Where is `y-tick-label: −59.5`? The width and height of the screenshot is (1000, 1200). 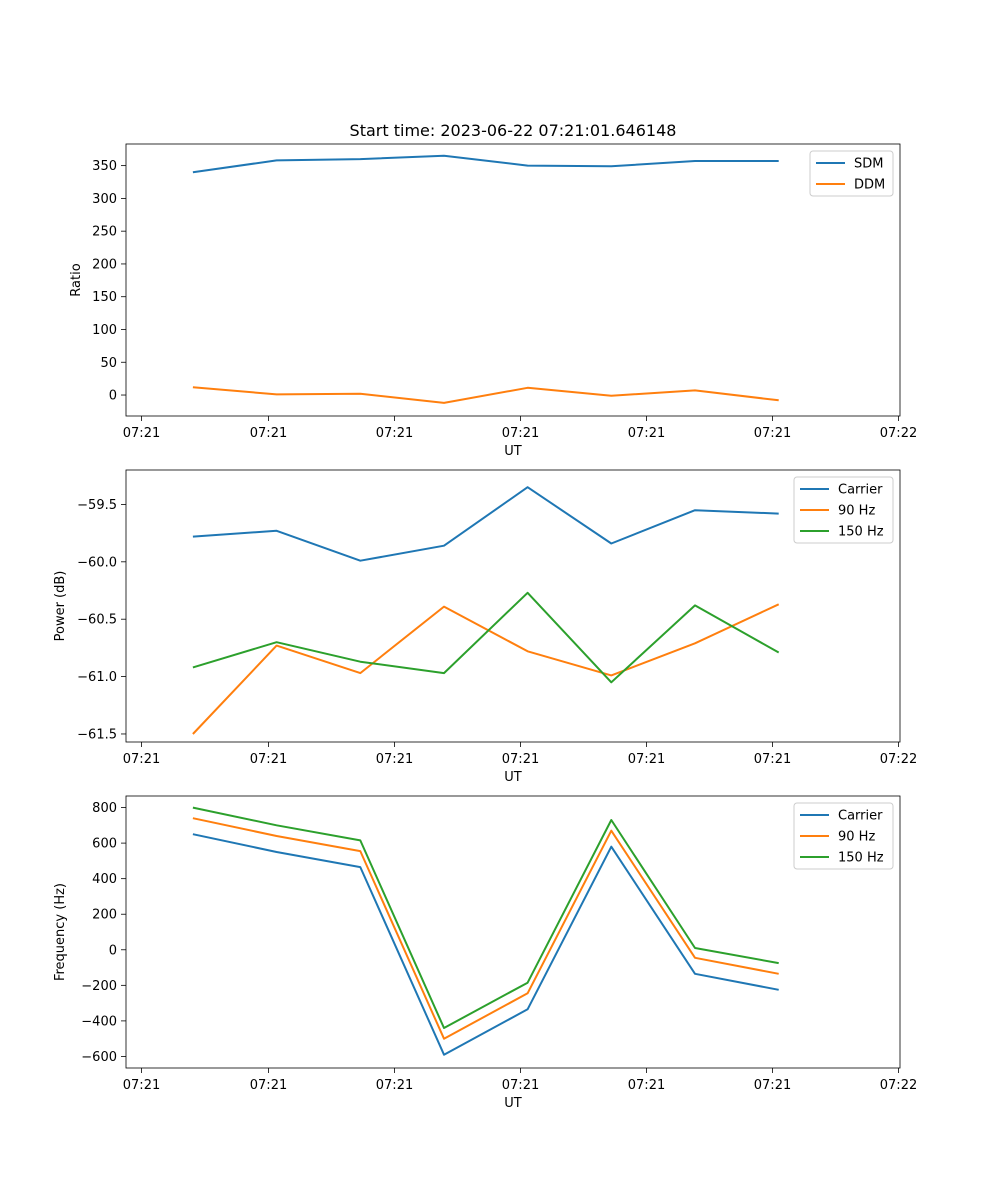 y-tick-label: −59.5 is located at coordinates (97, 505).